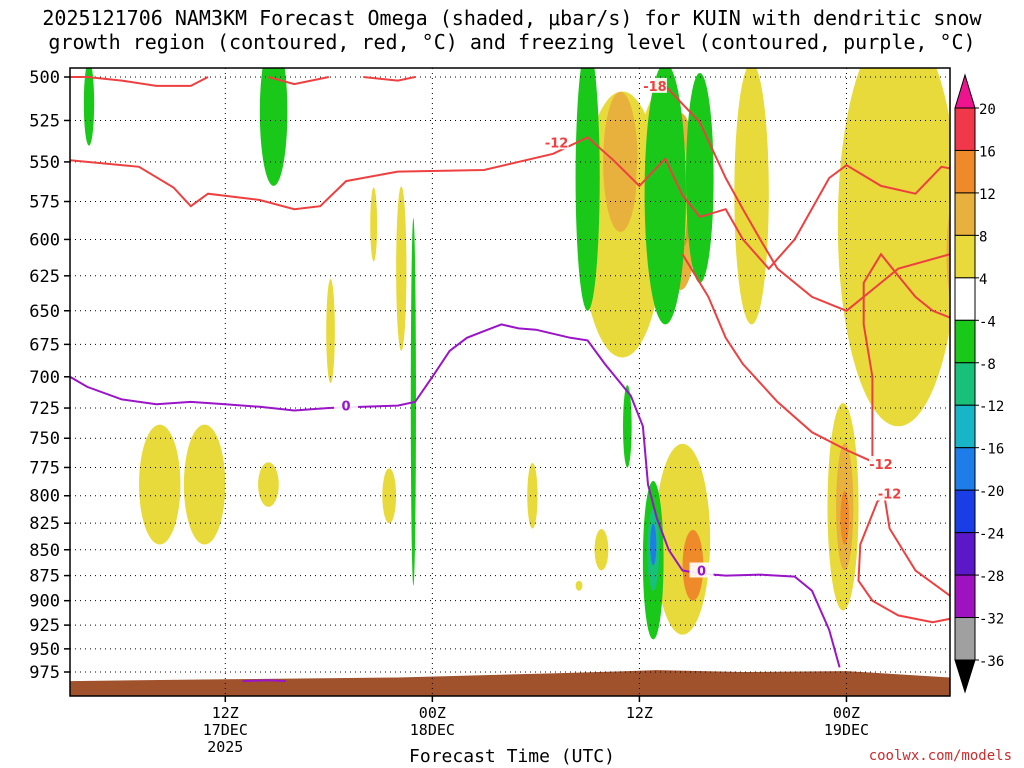 The height and width of the screenshot is (768, 1024). I want to click on colorbar-label-13: -36, so click(991, 662).